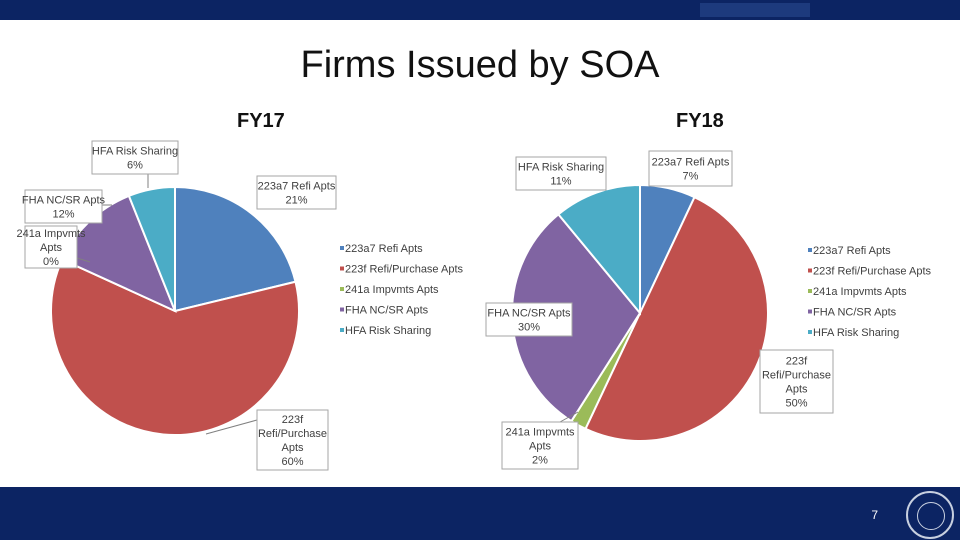  Describe the element at coordinates (261, 121) in the screenshot. I see `fy17-title: FY17` at that location.